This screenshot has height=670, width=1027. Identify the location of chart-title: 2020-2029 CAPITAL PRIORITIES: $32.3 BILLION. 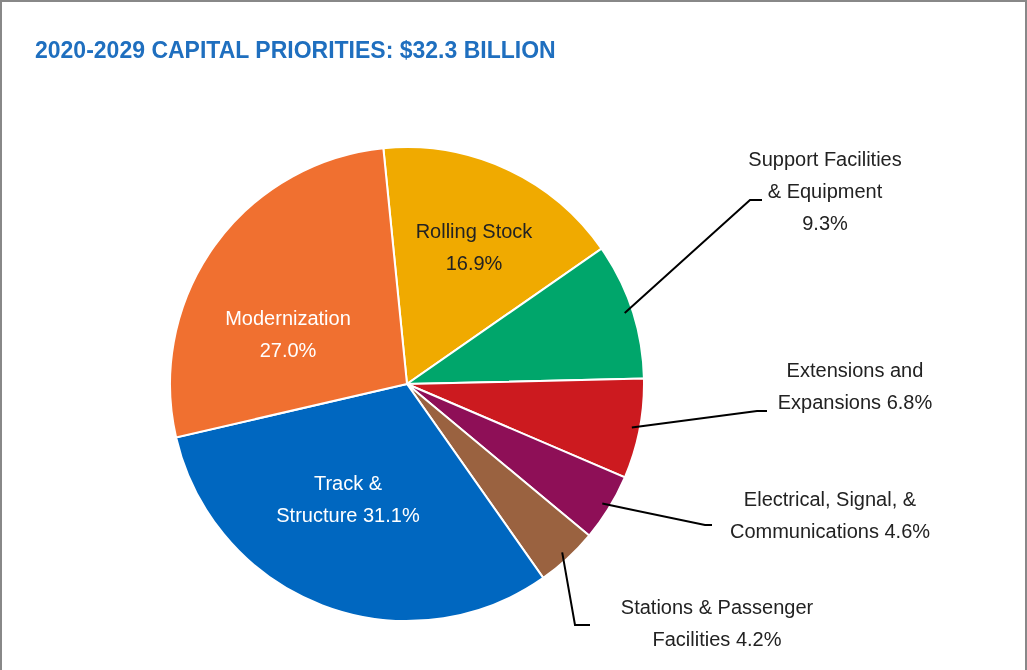
(295, 50).